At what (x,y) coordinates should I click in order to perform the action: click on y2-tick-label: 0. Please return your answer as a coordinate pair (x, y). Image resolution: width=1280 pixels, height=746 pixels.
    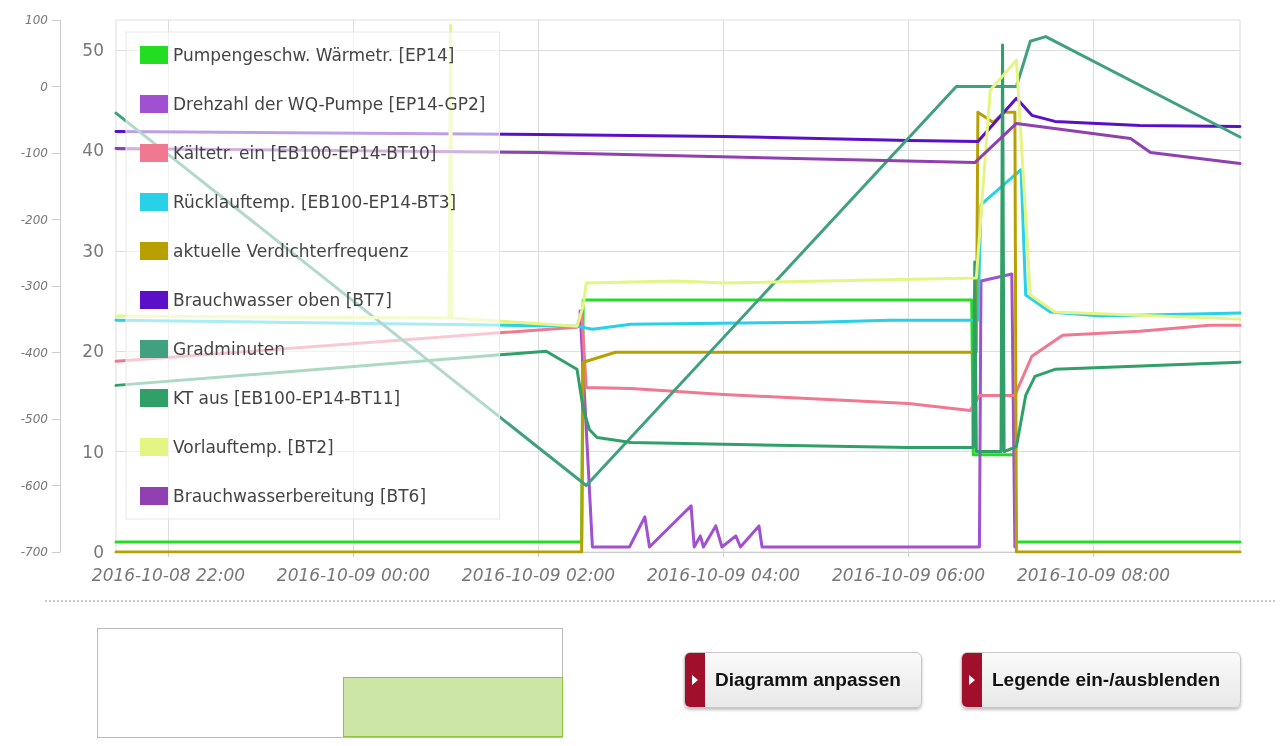
    Looking at the image, I should click on (44, 86).